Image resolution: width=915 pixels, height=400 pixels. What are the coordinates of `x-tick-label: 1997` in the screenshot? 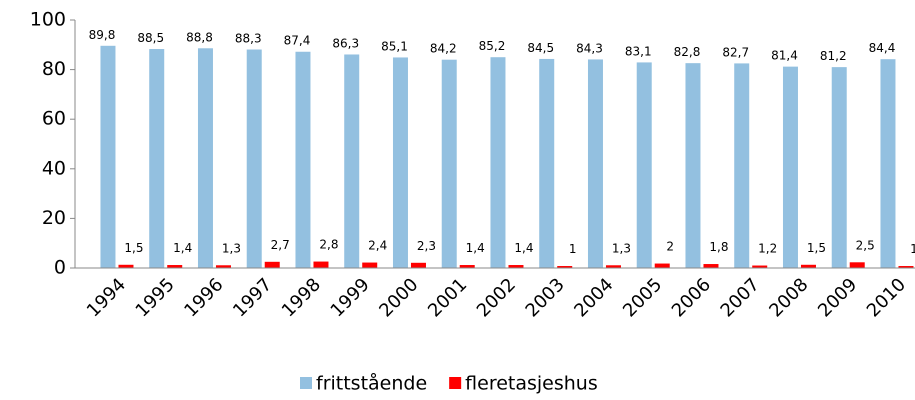 It's located at (252, 297).